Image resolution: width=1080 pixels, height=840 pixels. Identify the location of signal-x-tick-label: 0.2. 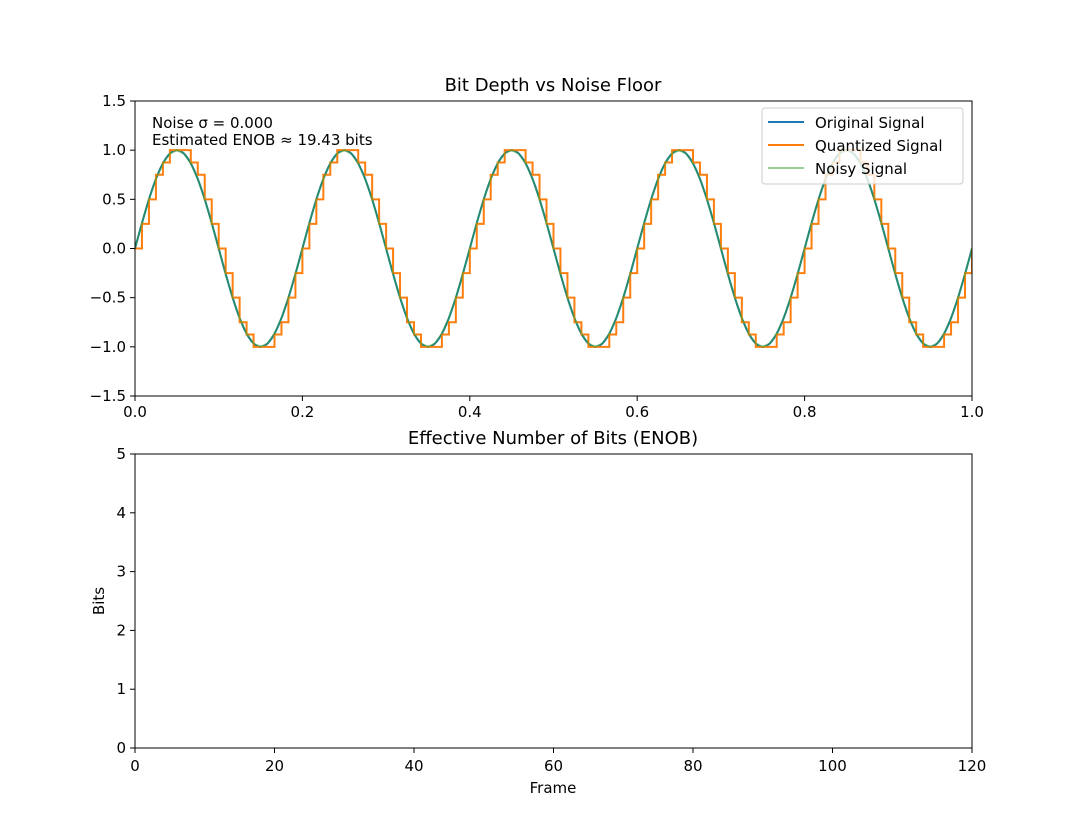
(302, 412).